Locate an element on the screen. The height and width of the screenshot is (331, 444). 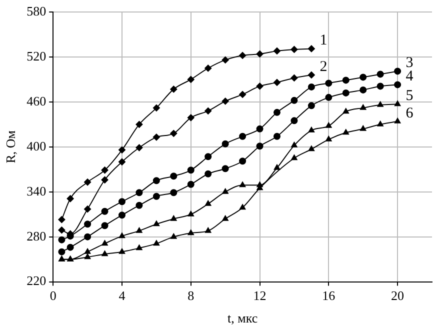
x-tick-label: 16 is located at coordinates (329, 296).